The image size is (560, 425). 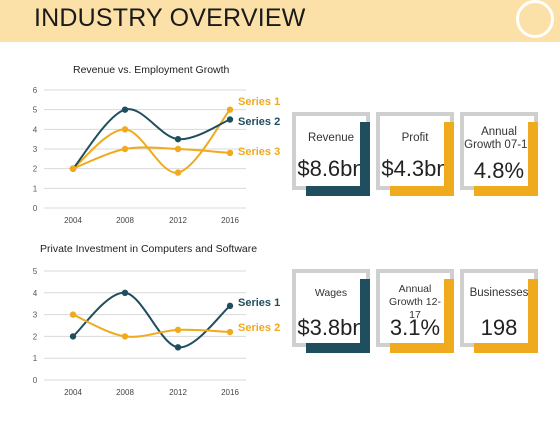 What do you see at coordinates (415, 302) in the screenshot?
I see `kpi-label: Annual Growth 12-17` at bounding box center [415, 302].